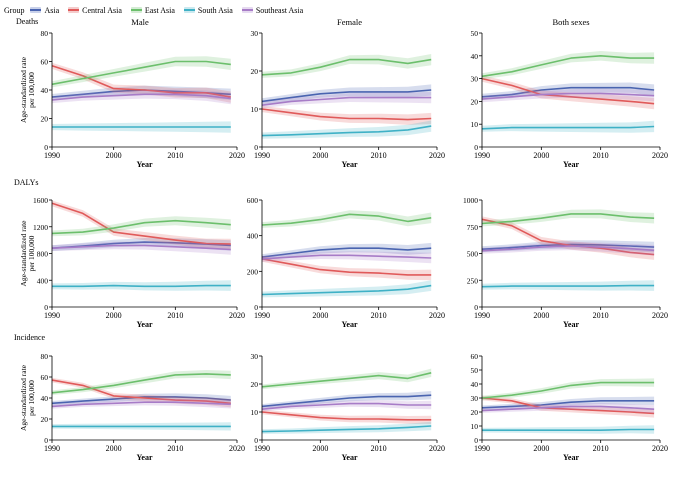 The height and width of the screenshot is (498, 700). Describe the element at coordinates (255, 109) in the screenshot. I see `panel-2-ytick-label-10: 10` at that location.